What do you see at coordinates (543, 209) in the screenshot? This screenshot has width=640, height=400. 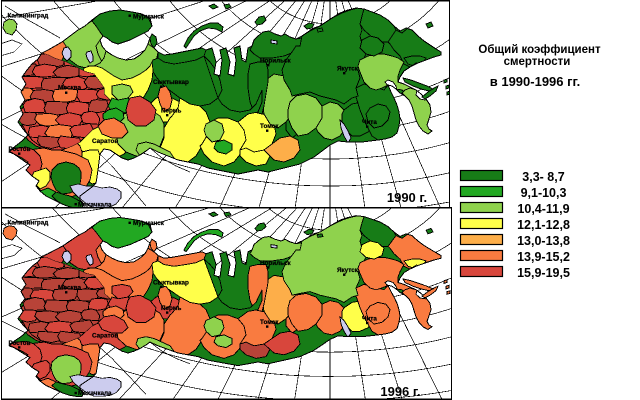 I see `svg-text: 10,4-11,9` at bounding box center [543, 209].